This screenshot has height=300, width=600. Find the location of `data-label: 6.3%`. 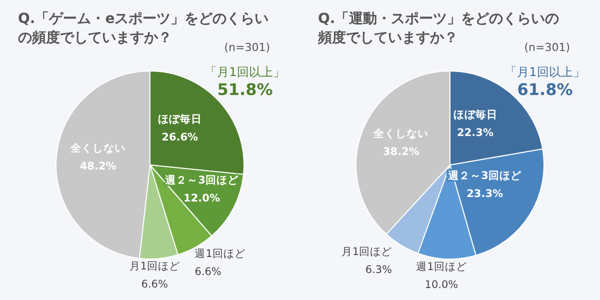

data-label: 6.3% is located at coordinates (378, 270).